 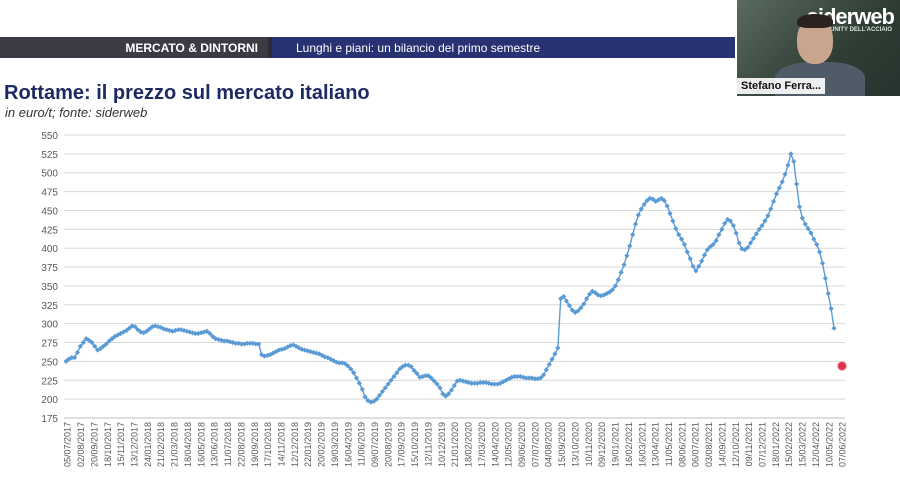 What do you see at coordinates (49, 362) in the screenshot?
I see `y-tick-label: 250` at bounding box center [49, 362].